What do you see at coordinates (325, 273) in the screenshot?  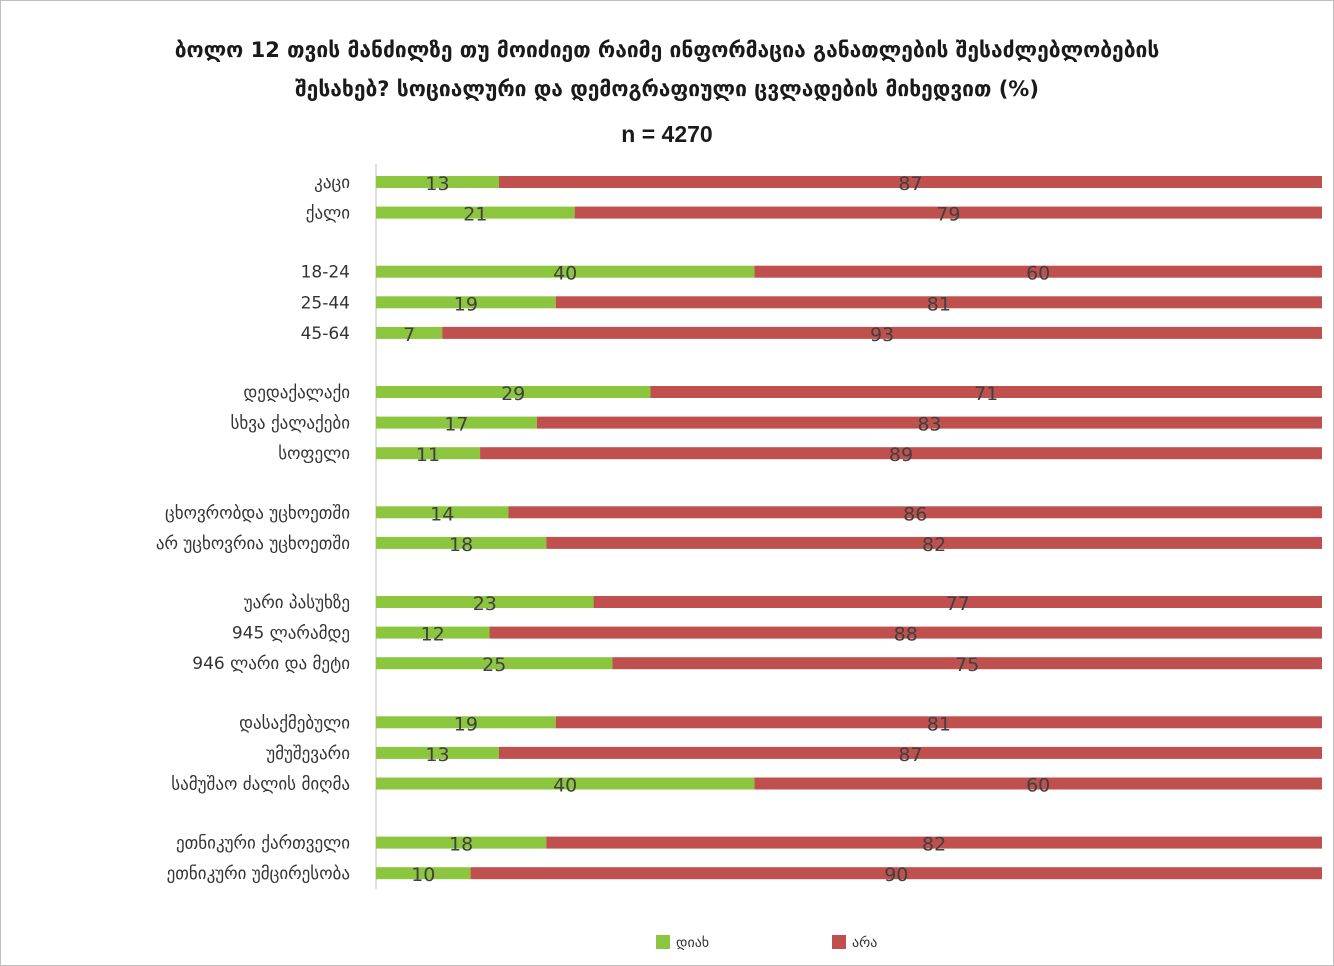 I see `category-label: 18-24` at bounding box center [325, 273].